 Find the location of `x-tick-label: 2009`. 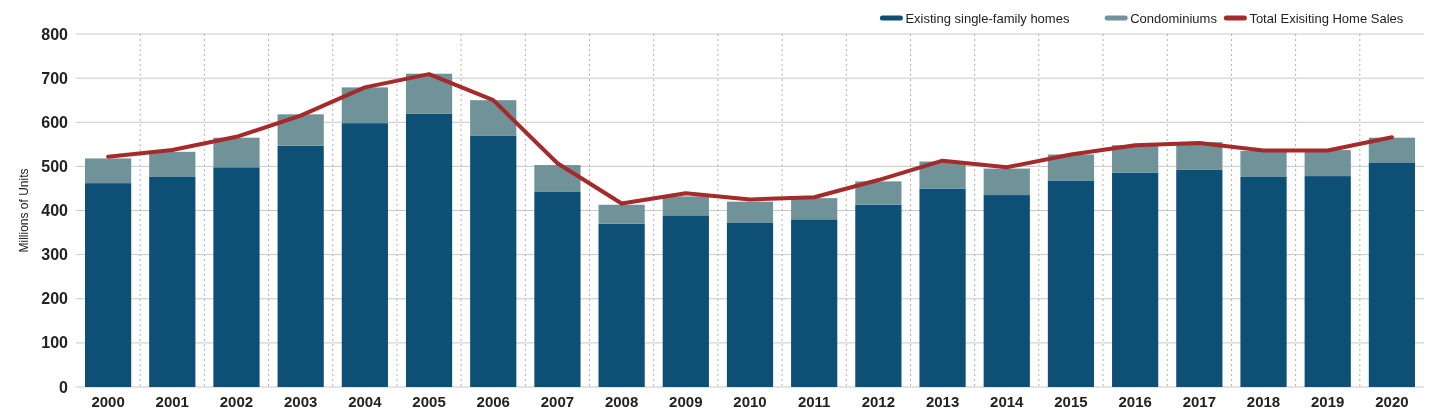

x-tick-label: 2009 is located at coordinates (686, 401).